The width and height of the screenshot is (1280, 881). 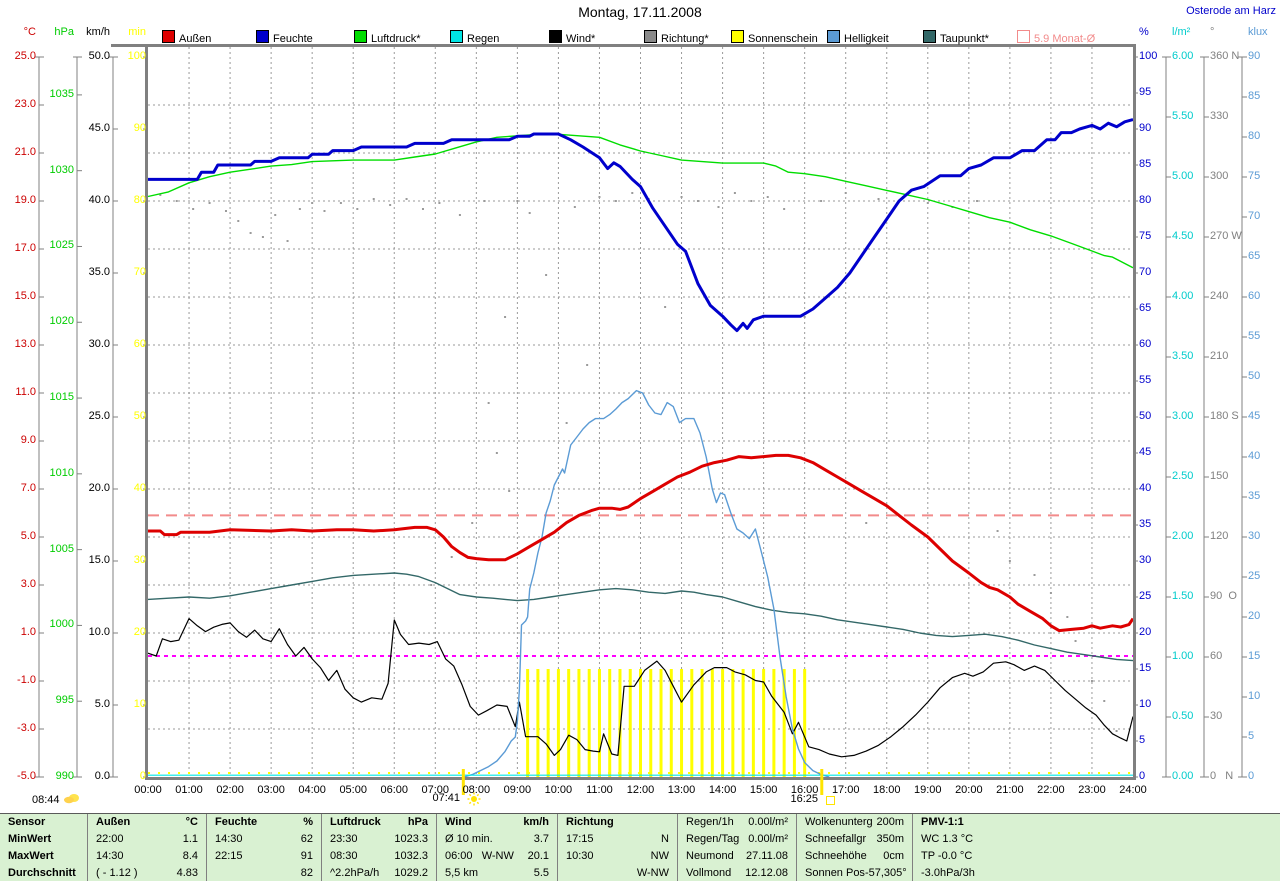 What do you see at coordinates (617, 822) in the screenshot?
I see `table-header-row: Richtung` at bounding box center [617, 822].